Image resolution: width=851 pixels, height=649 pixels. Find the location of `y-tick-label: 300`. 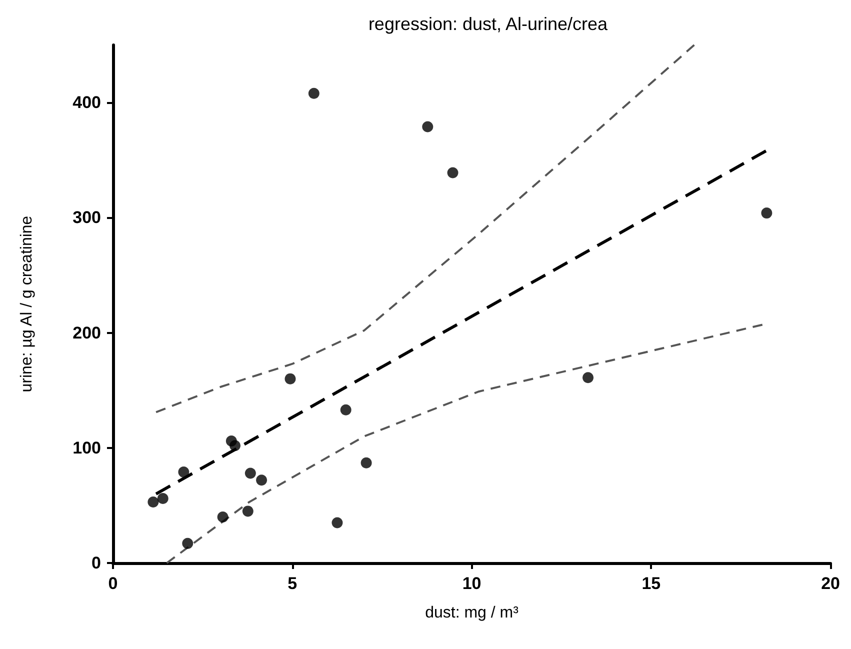

y-tick-label: 300 is located at coordinates (86, 218).